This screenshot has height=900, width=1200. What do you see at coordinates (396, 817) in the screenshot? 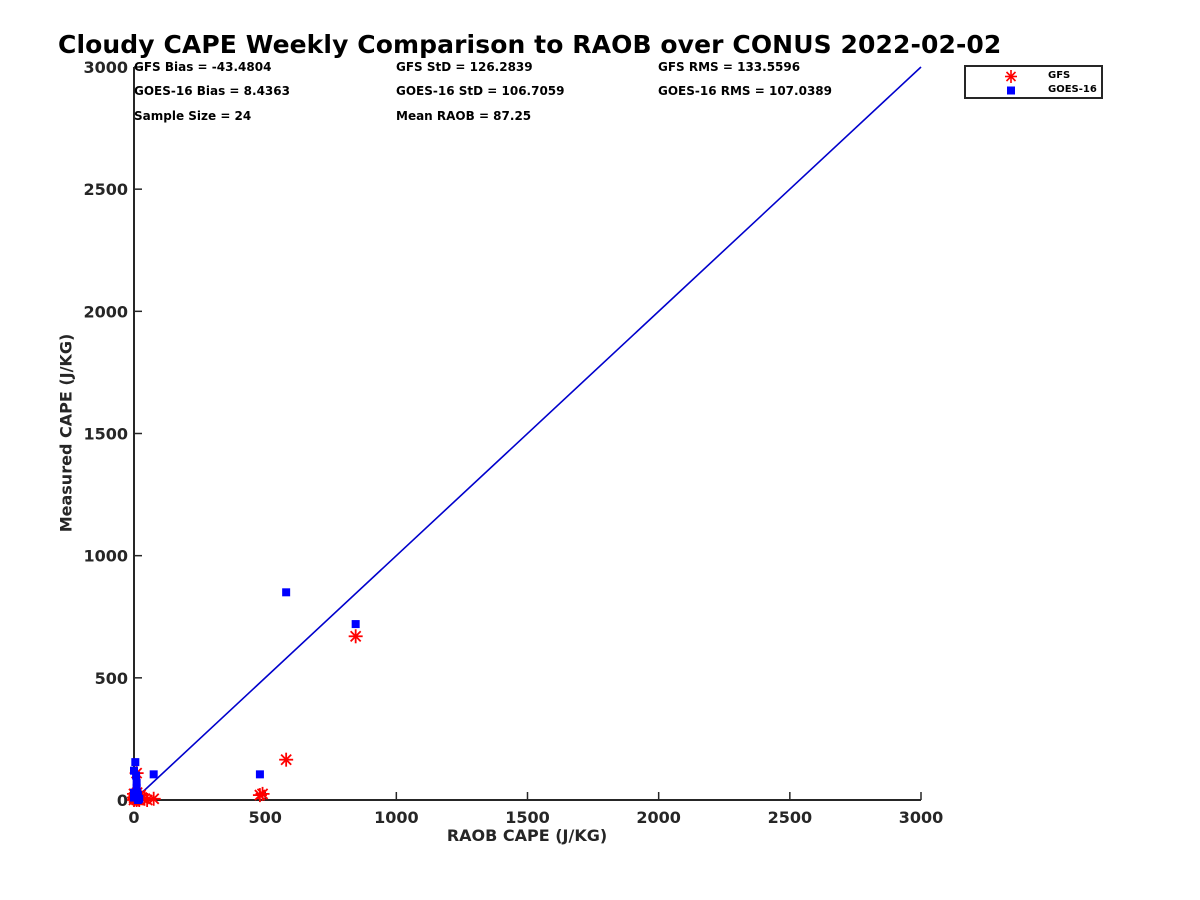
I see `x-tick-label: 1000` at bounding box center [396, 817].